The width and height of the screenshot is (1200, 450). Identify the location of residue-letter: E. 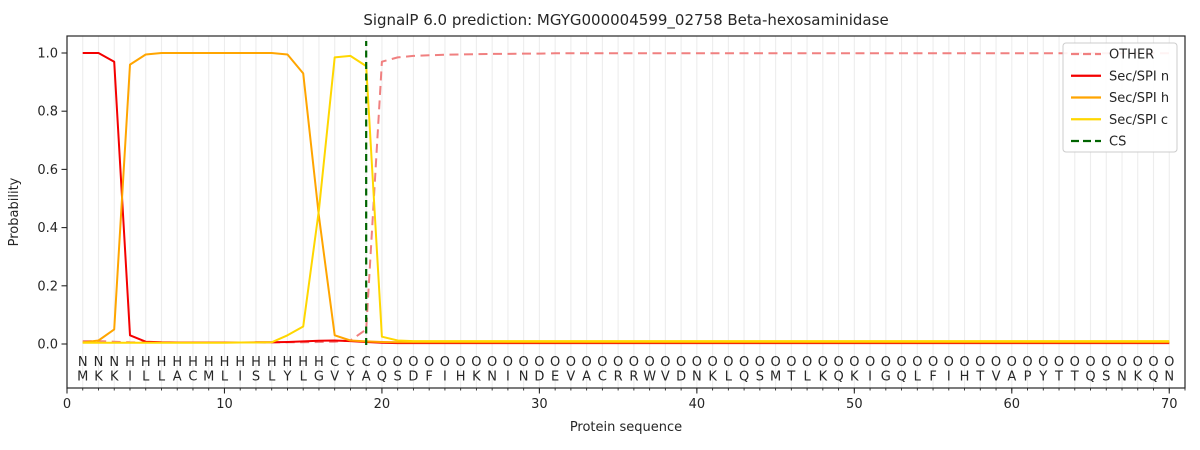
(555, 377).